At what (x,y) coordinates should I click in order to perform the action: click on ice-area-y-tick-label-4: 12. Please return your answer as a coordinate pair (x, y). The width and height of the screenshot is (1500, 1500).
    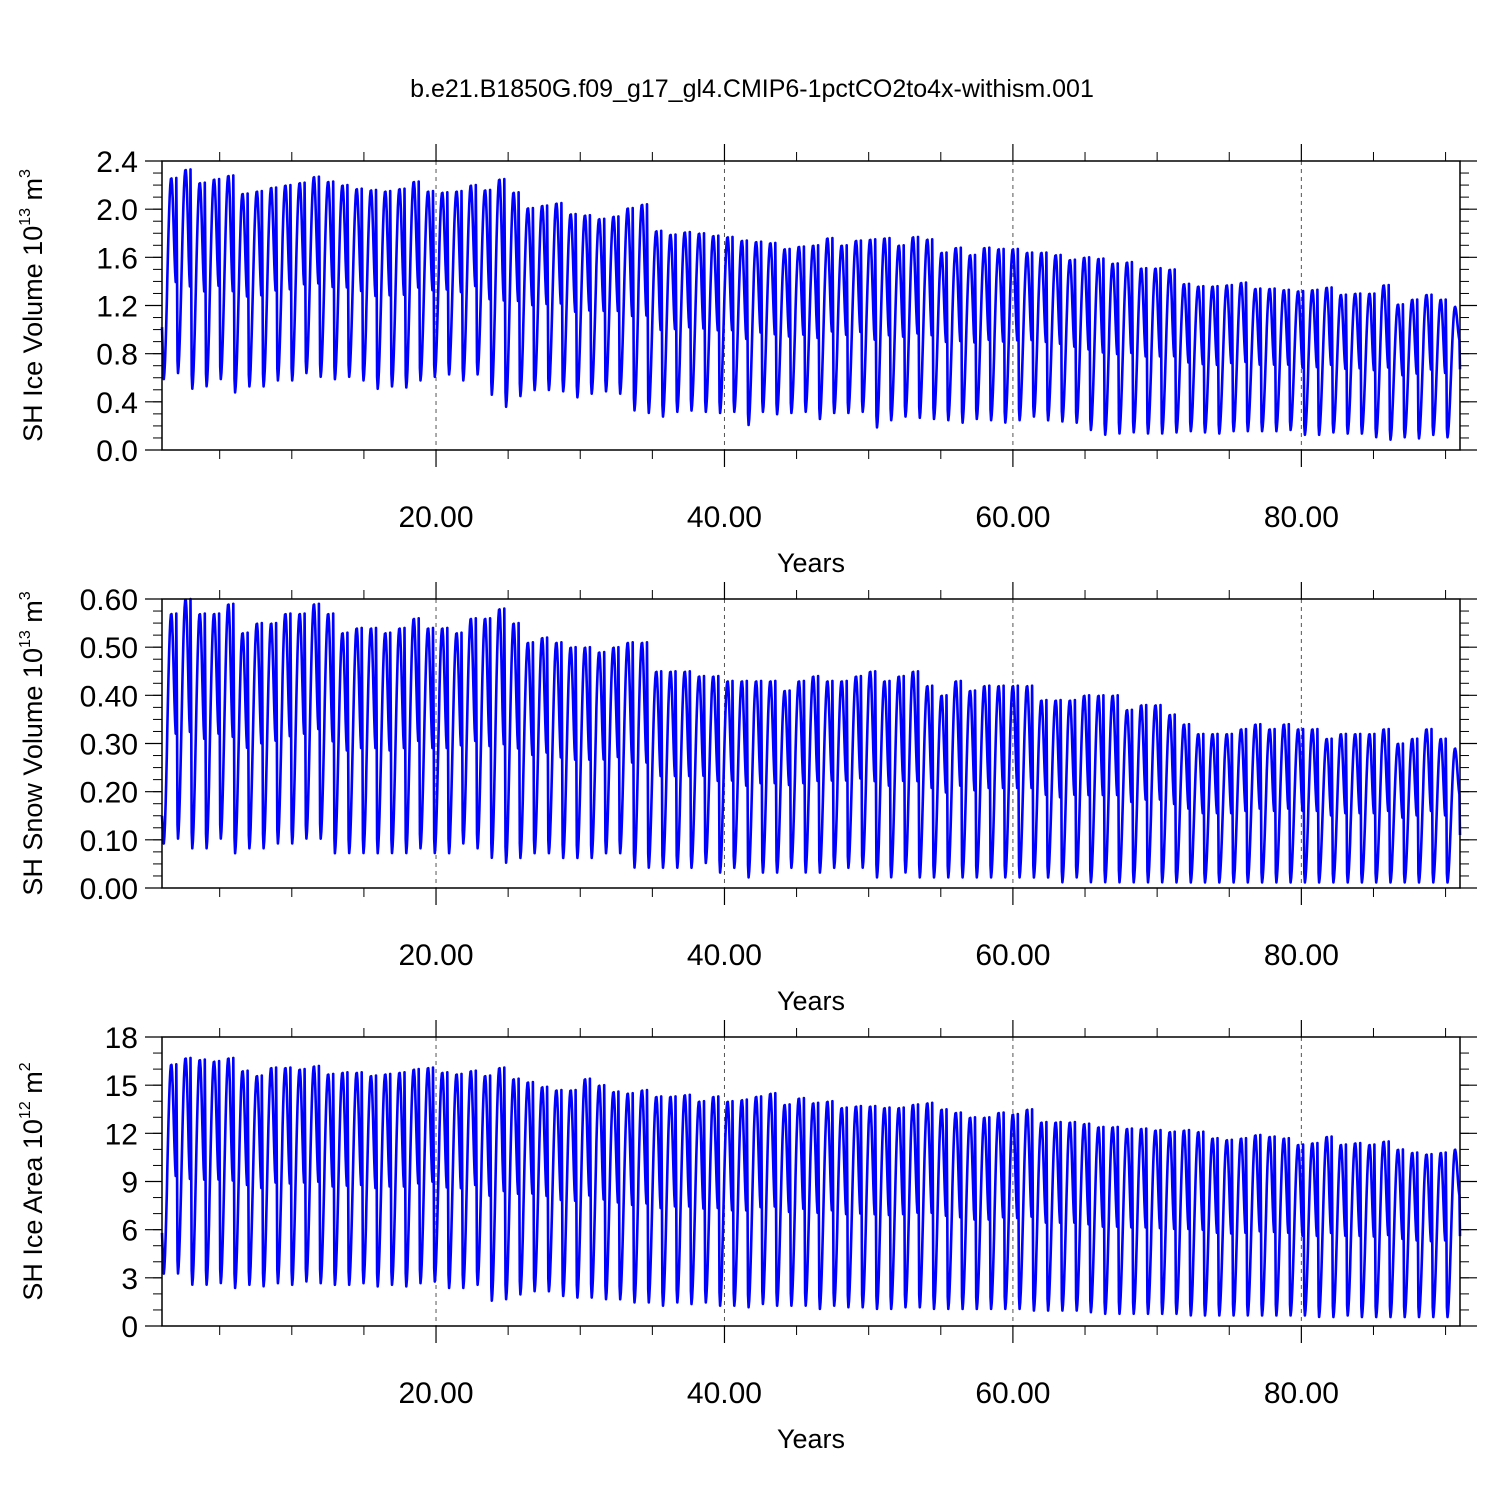
    Looking at the image, I should click on (121, 1134).